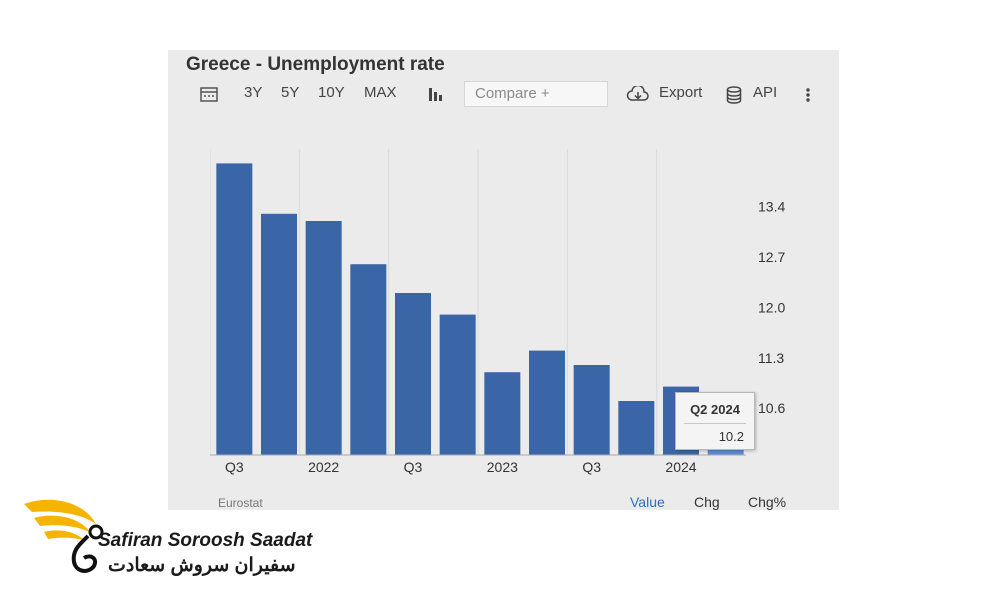 This screenshot has height=600, width=1000. Describe the element at coordinates (380, 92) in the screenshot. I see `range-max-button: MAX` at that location.